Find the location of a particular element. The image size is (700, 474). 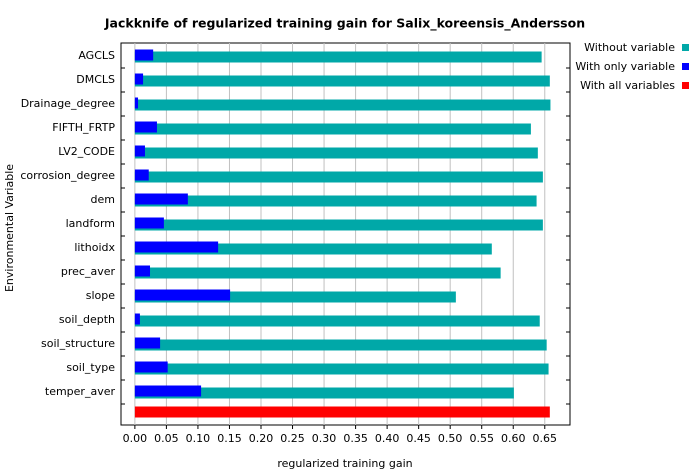

y-tick-label: corrosion_degree is located at coordinates (67, 175).